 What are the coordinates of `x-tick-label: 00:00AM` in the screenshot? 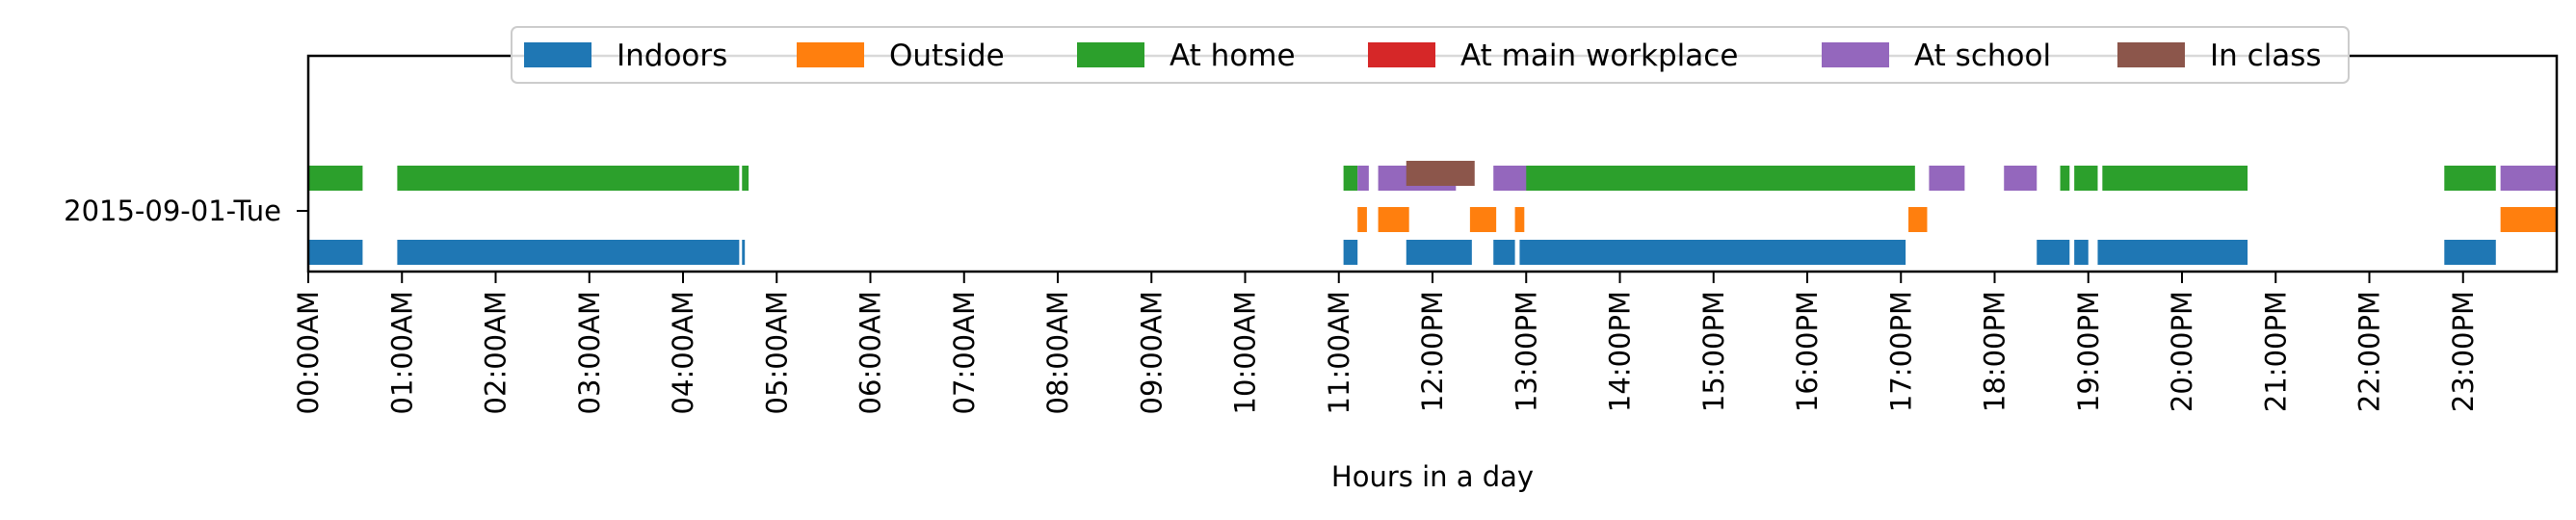 It's located at (308, 352).